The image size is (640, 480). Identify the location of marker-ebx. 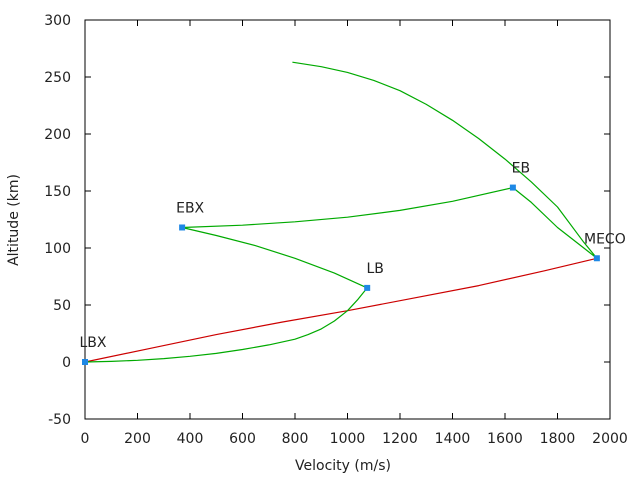
(182, 227).